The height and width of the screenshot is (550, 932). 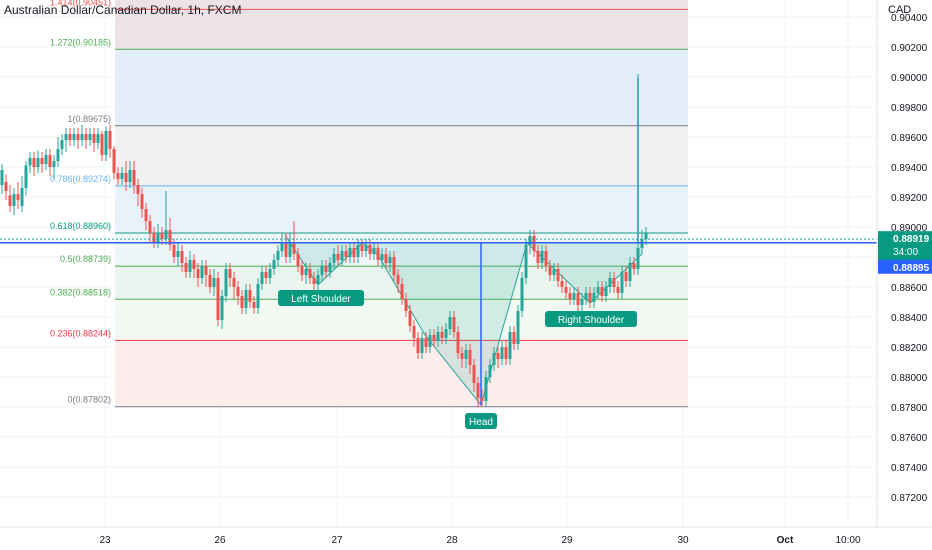 What do you see at coordinates (905, 246) in the screenshot?
I see `current-price-tag` at bounding box center [905, 246].